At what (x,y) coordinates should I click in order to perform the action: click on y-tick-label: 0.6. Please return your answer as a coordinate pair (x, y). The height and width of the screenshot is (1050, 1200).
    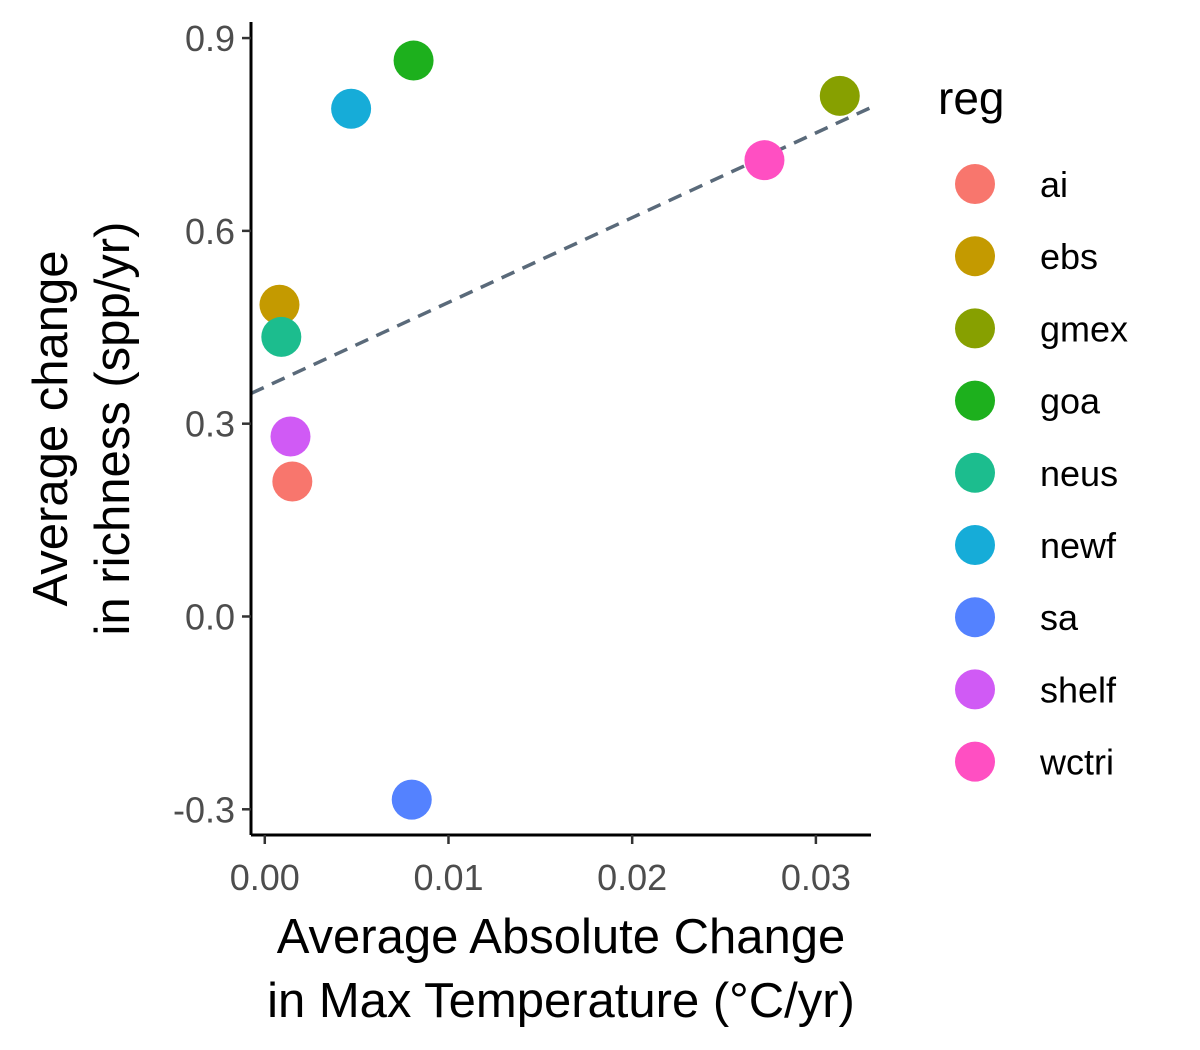
    Looking at the image, I should click on (210, 231).